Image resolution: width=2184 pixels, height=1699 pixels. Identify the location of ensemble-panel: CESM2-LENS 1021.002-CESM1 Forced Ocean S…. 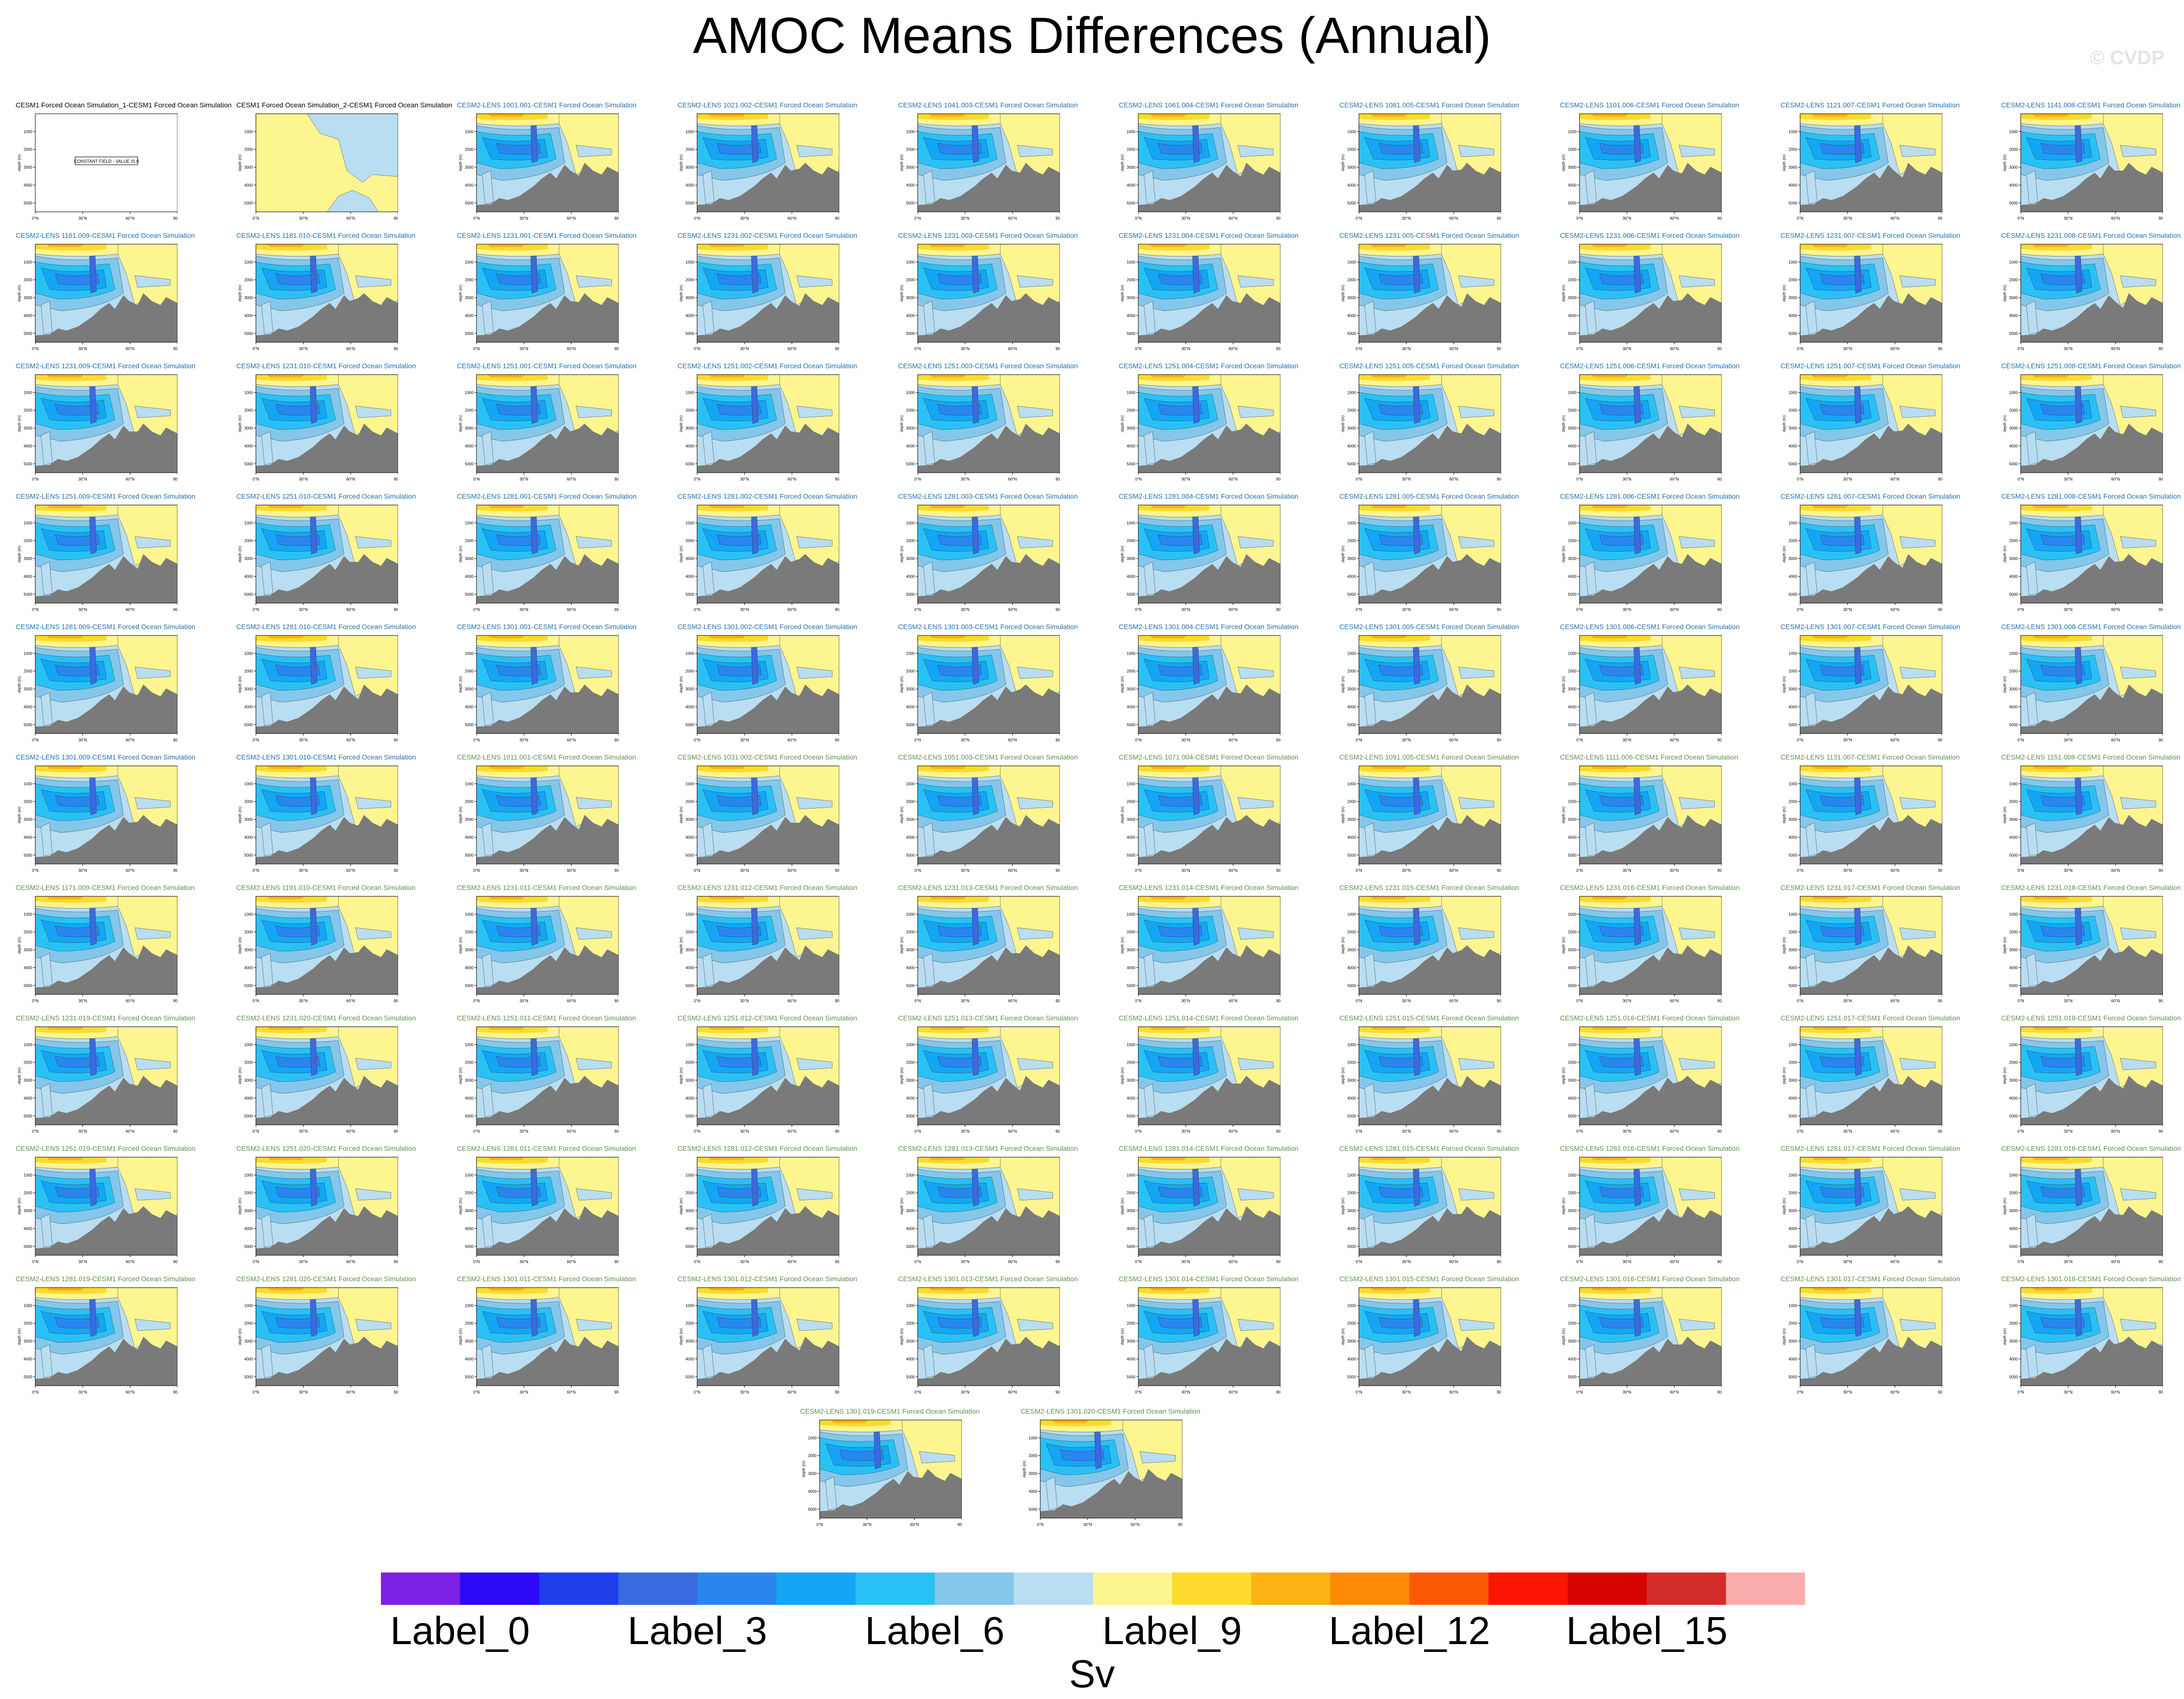
(767, 165).